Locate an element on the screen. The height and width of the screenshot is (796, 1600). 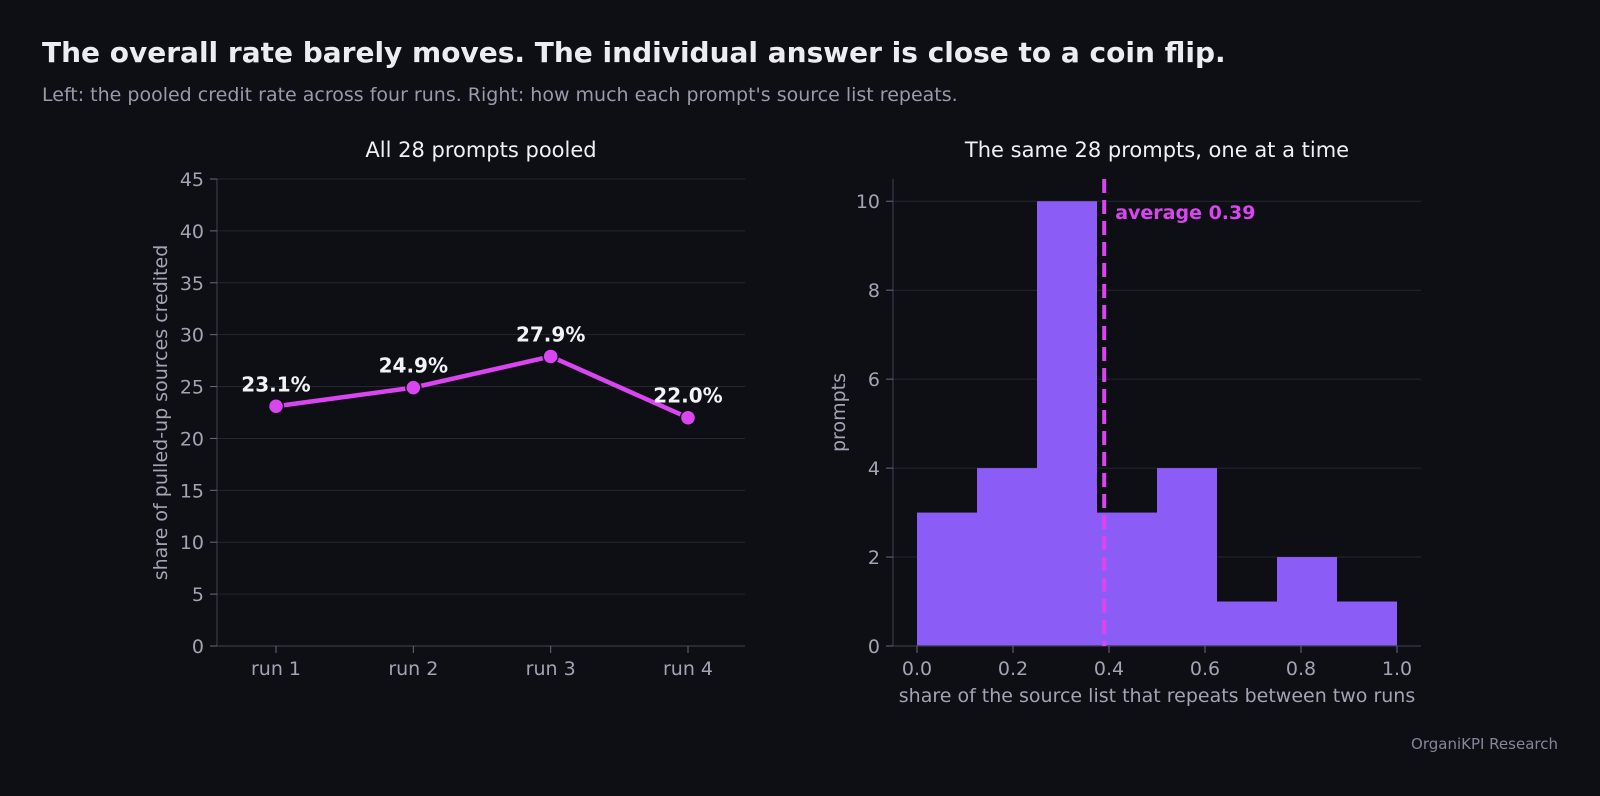
right-x-tick-label: 0.2 is located at coordinates (1013, 669).